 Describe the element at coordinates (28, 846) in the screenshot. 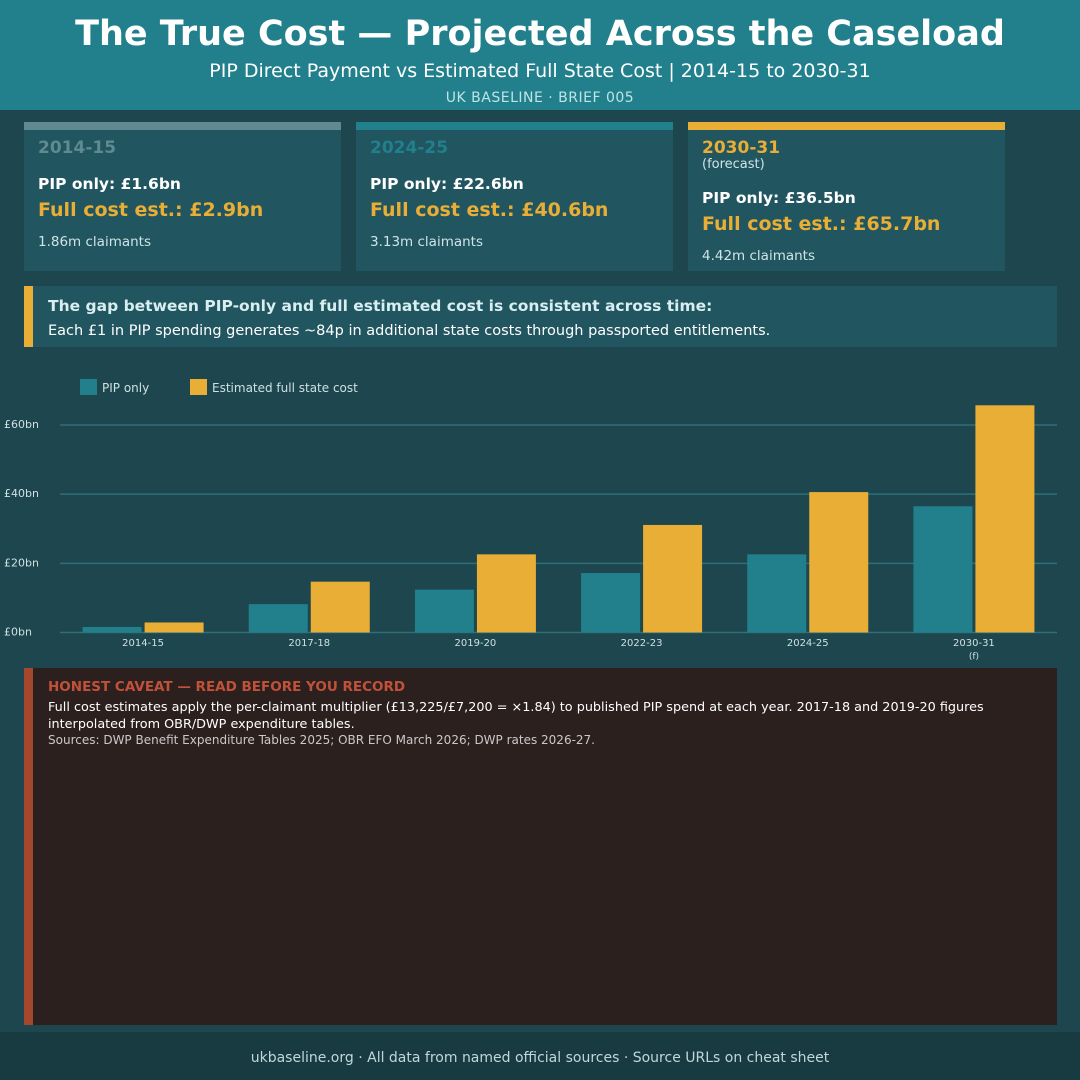

I see `caveat-accent-bar` at that location.